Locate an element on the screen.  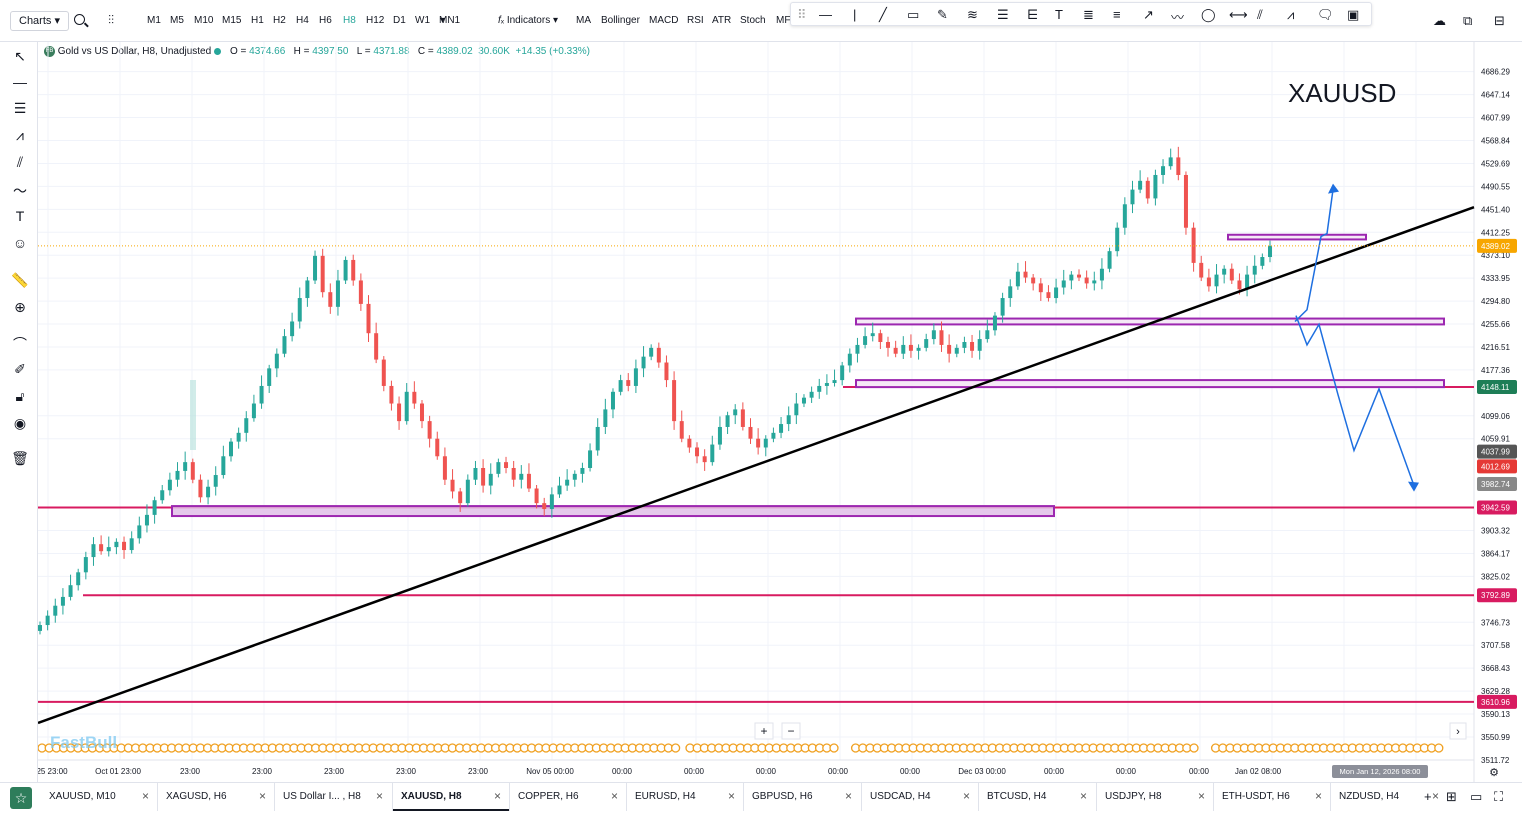
fib-tool-icon: ☰ is located at coordinates (20, 108).